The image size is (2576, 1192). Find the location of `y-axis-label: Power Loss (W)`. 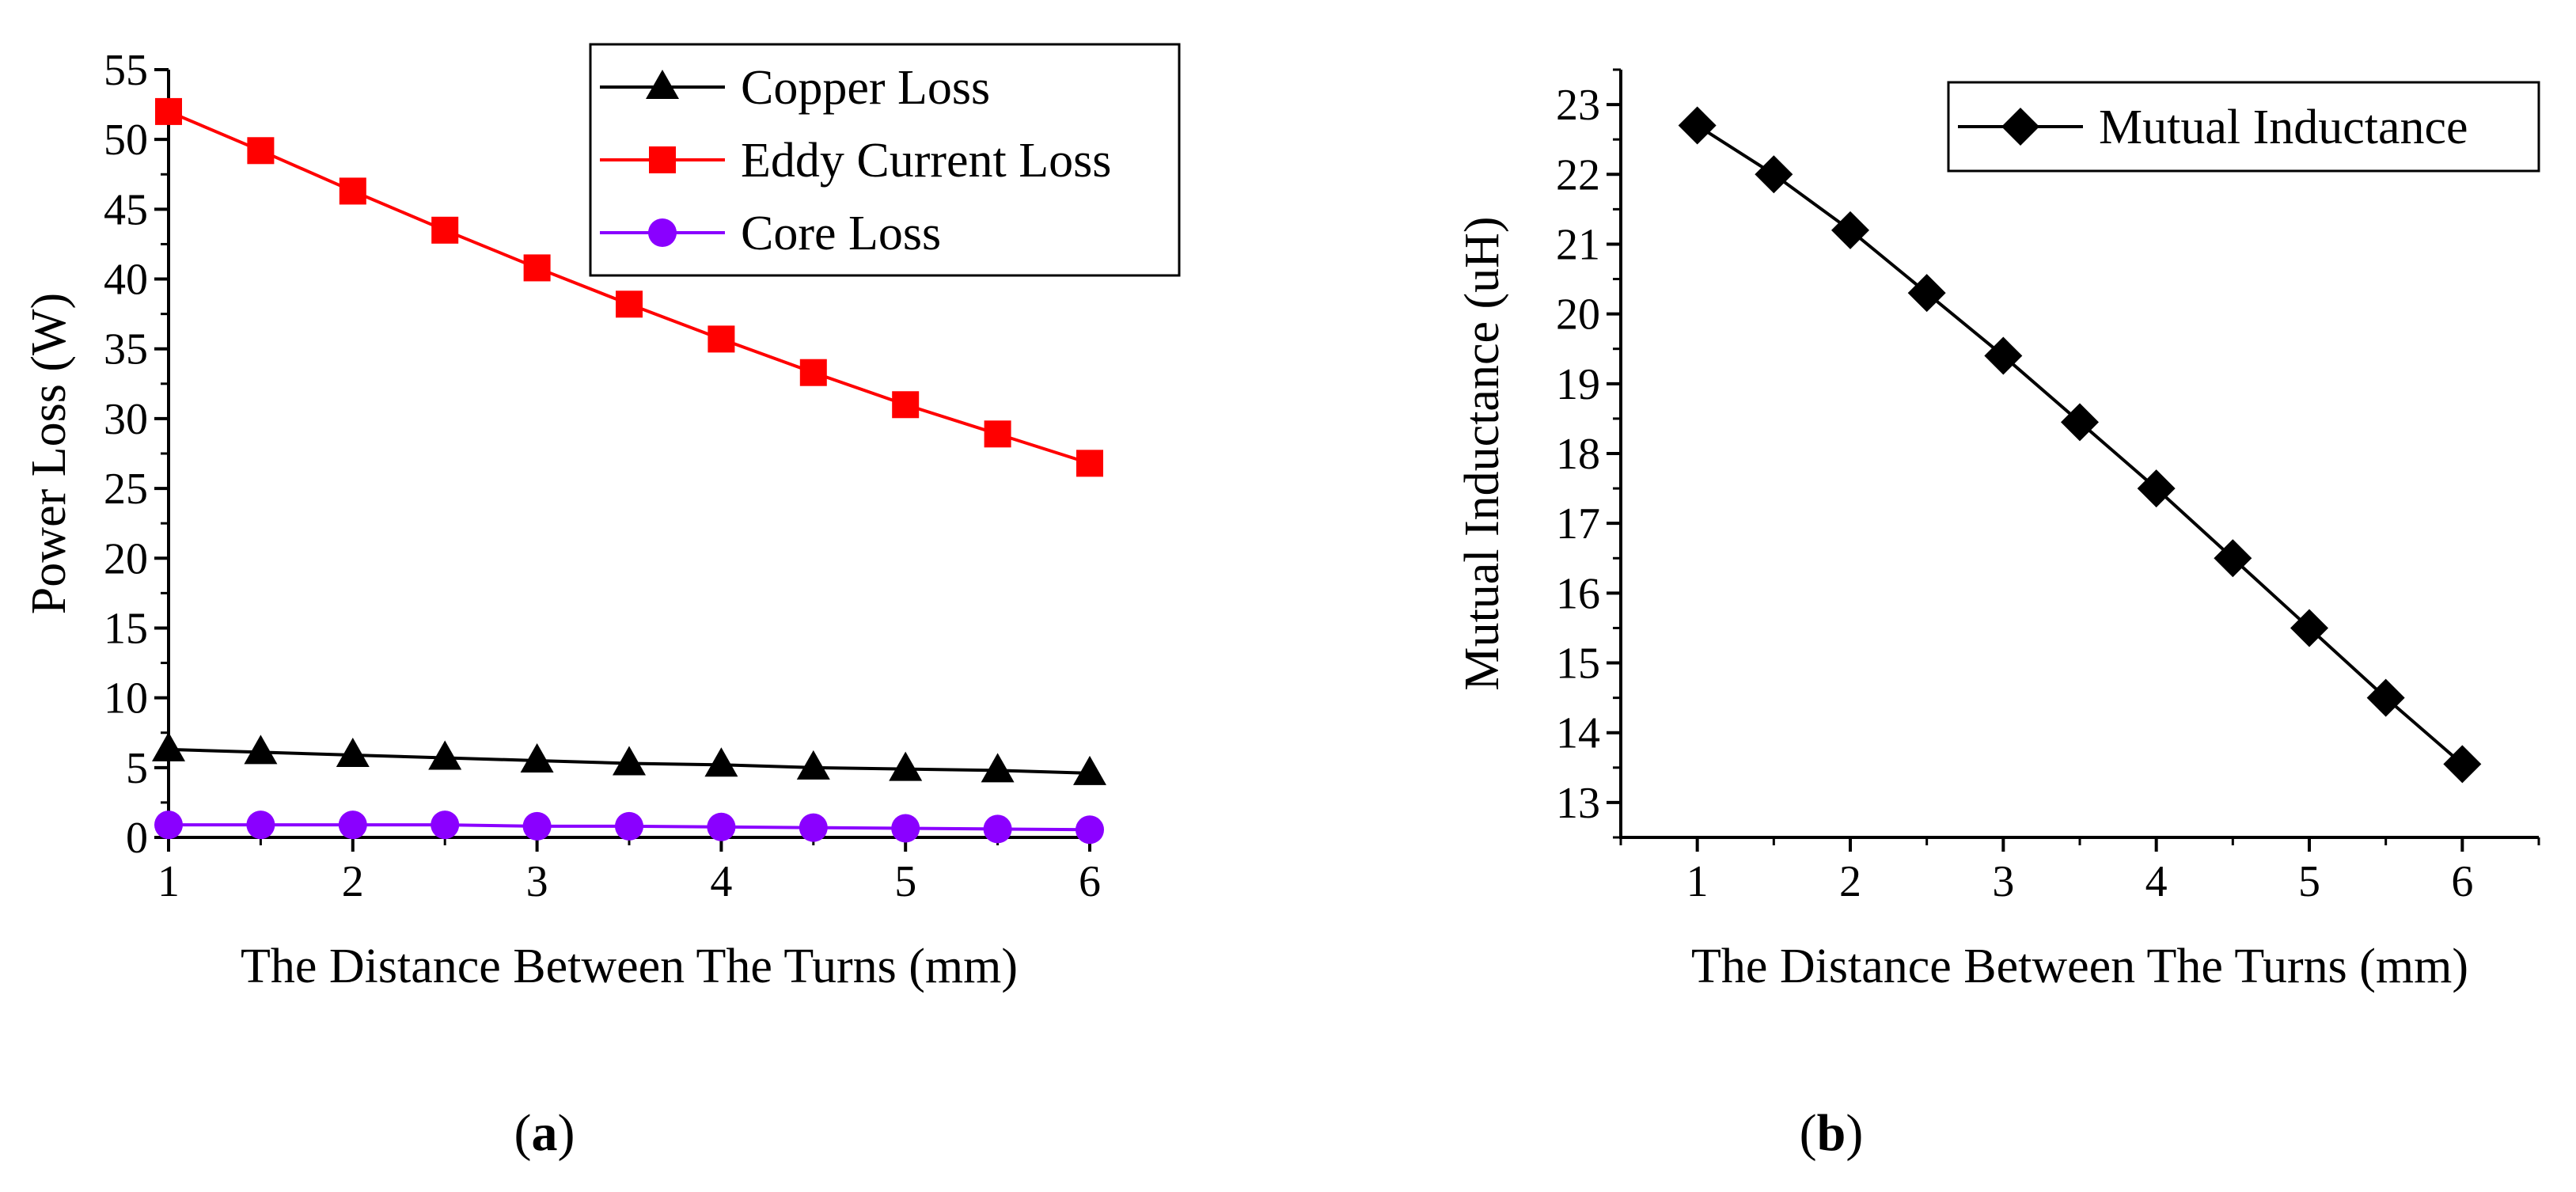

y-axis-label: Power Loss (W) is located at coordinates (49, 453).